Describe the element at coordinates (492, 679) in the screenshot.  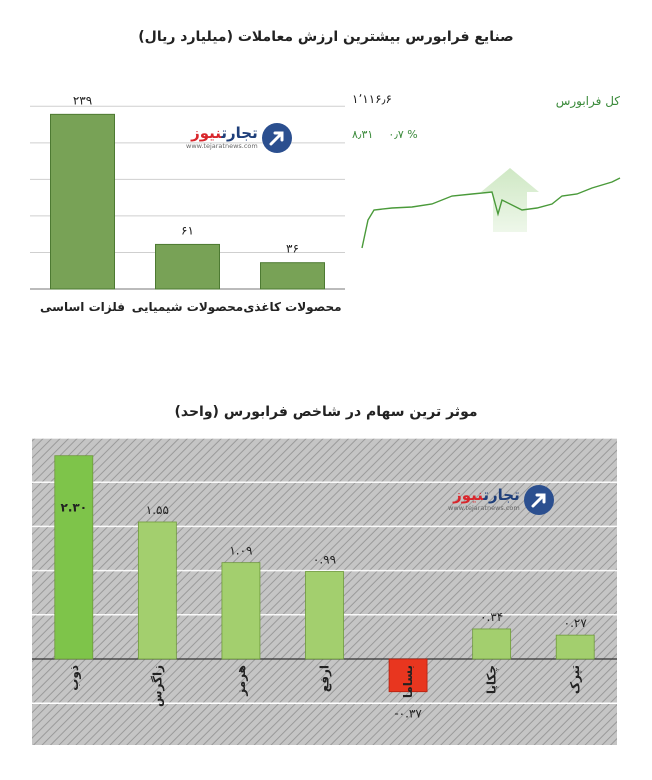
I see `category-label: چکاپا` at that location.